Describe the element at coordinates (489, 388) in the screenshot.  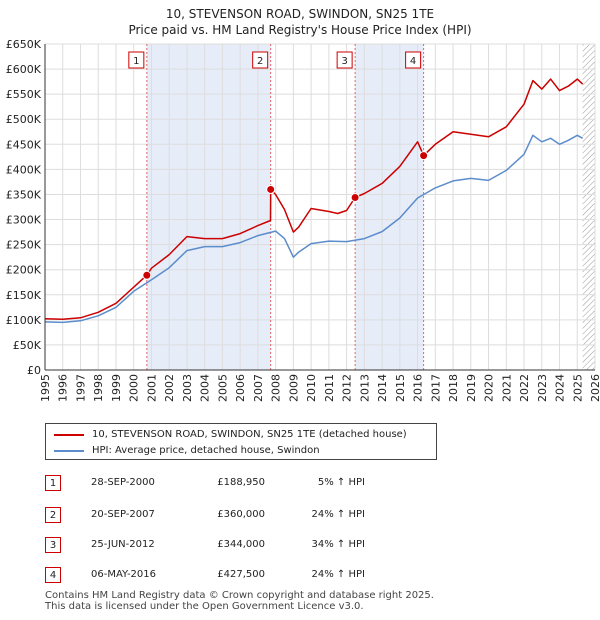
I see `x-tick-label: 2020` at that location.